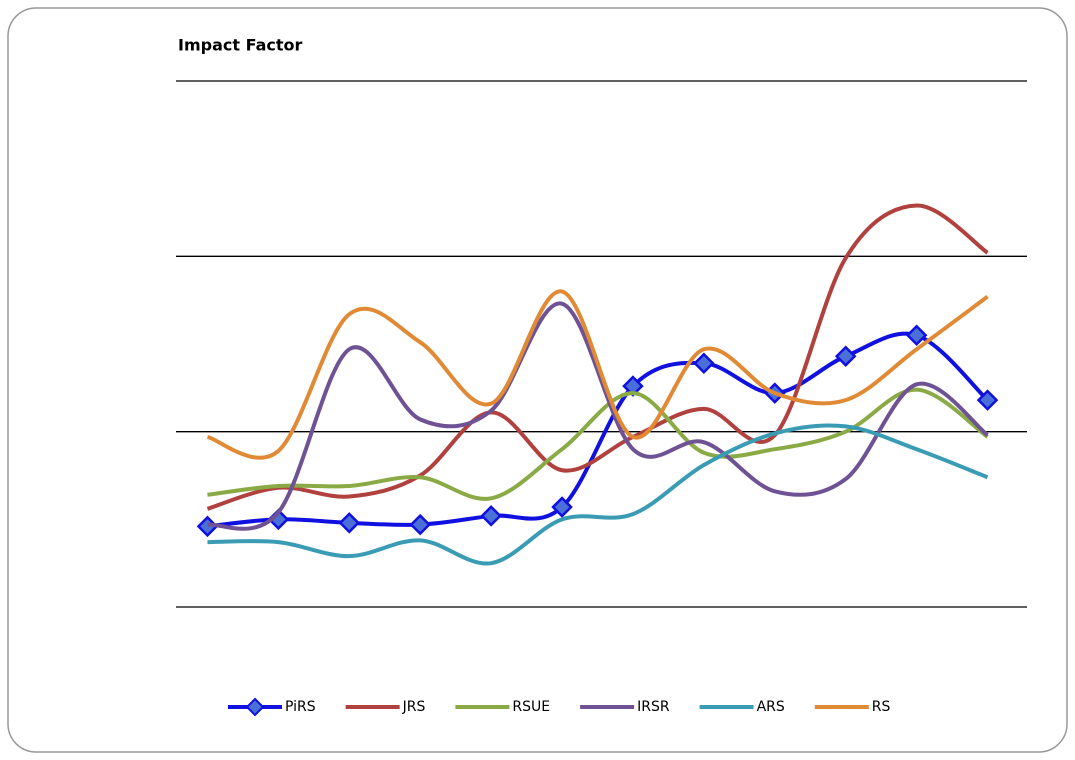 The image size is (1075, 760). I want to click on legend-label: PiRS, so click(300, 707).